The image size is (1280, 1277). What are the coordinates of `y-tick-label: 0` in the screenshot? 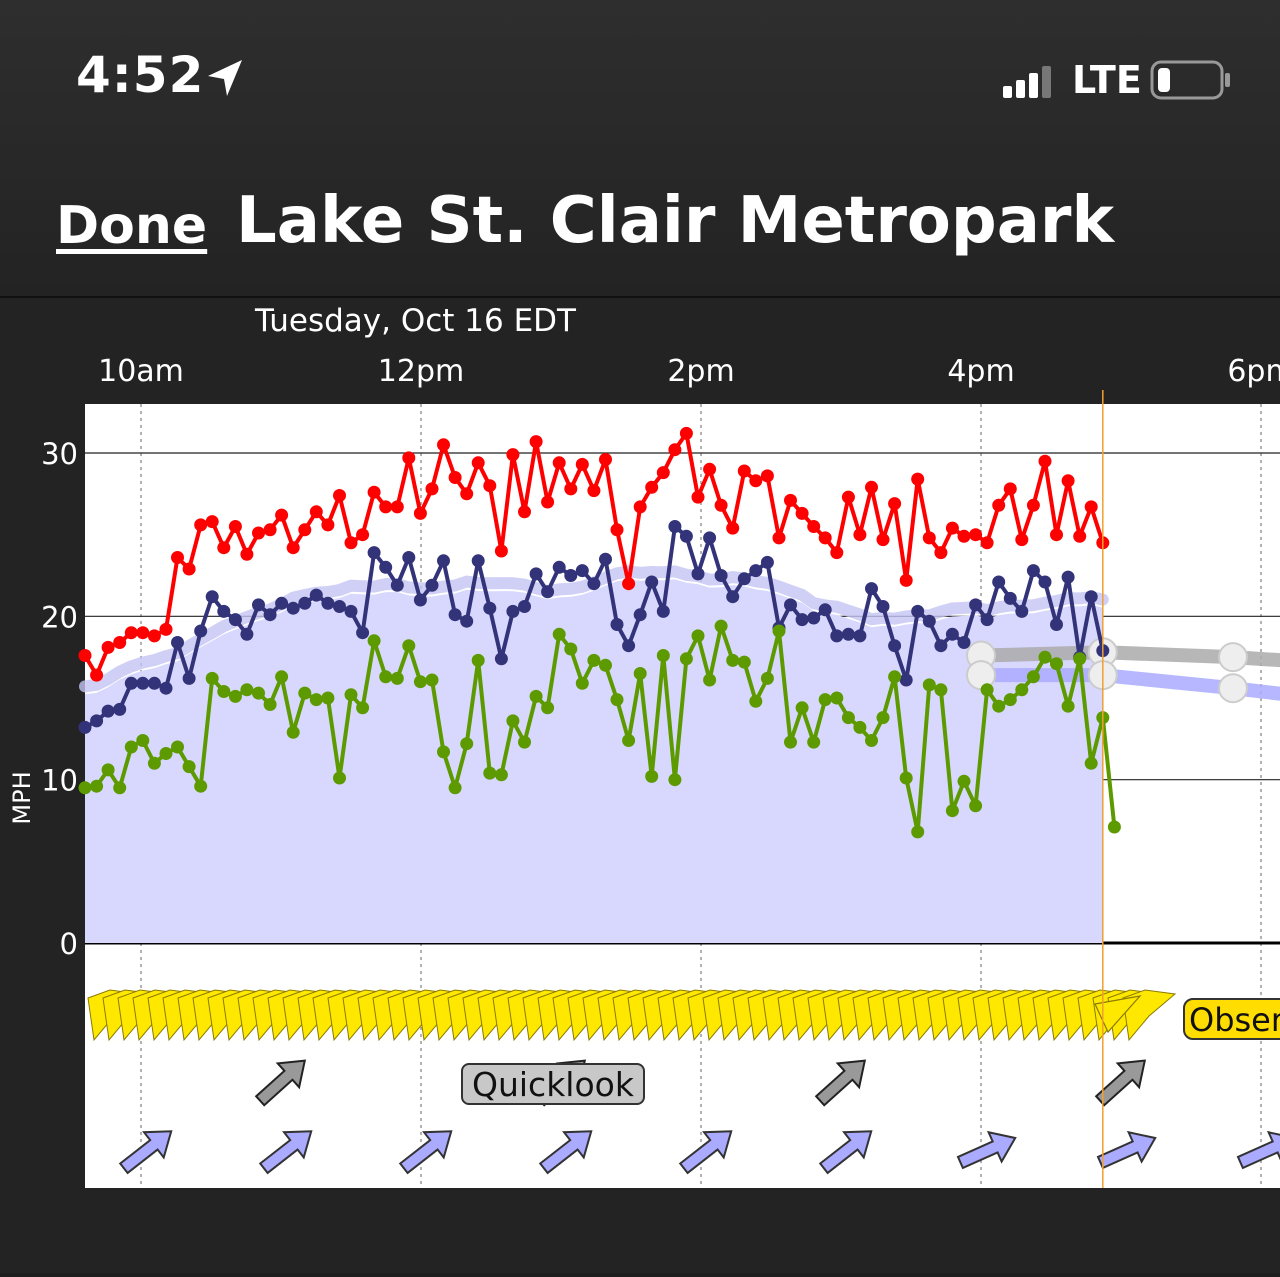 It's located at (69, 944).